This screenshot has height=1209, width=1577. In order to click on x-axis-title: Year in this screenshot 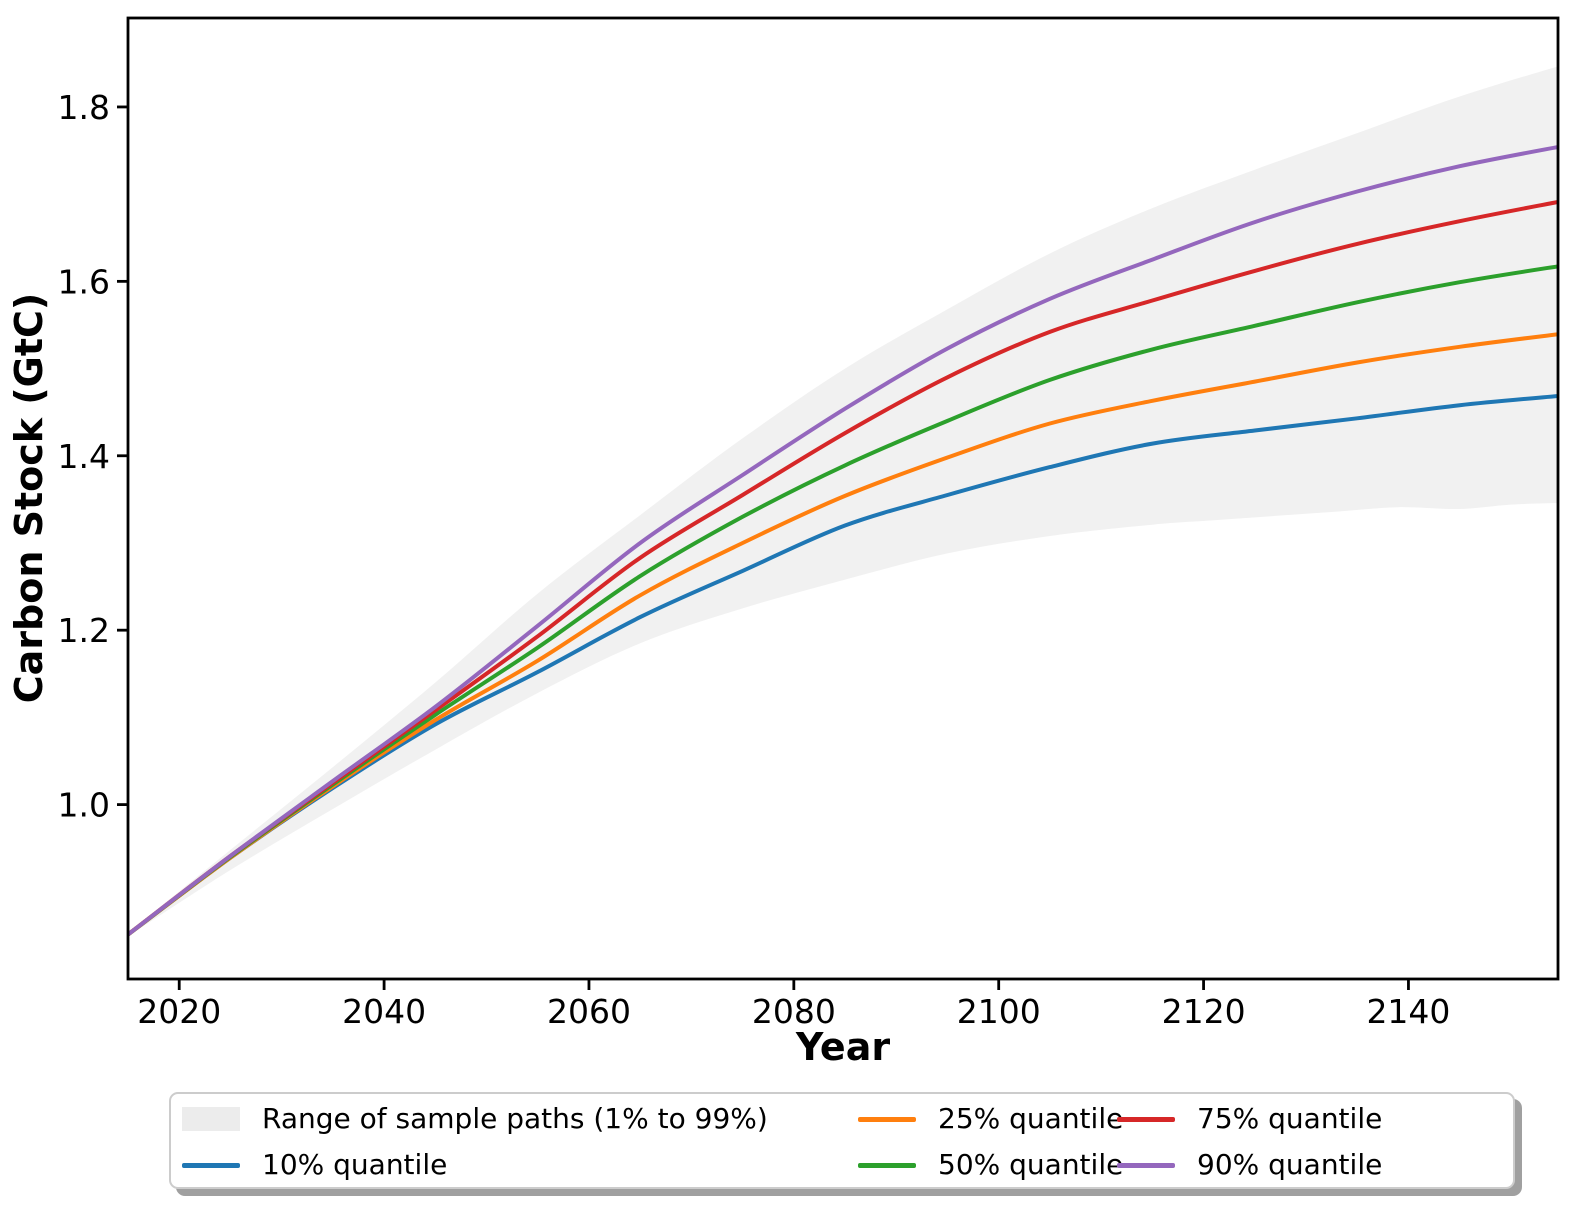, I will do `click(842, 1047)`.